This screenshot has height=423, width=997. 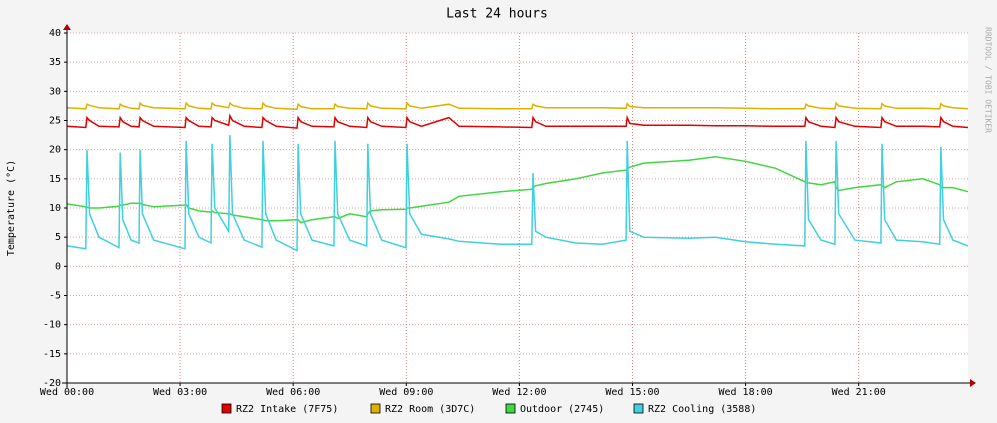 What do you see at coordinates (55, 121) in the screenshot?
I see `y-tick-label: 25` at bounding box center [55, 121].